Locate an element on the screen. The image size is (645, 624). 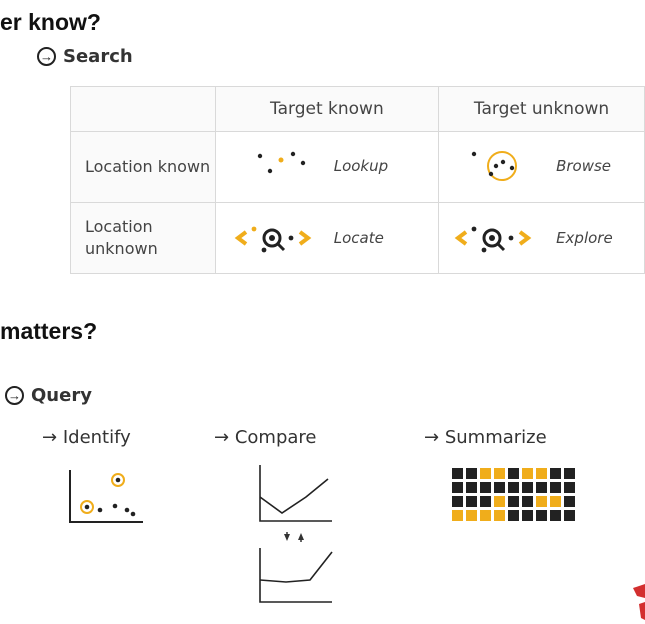
browse-icon is located at coordinates (494, 166).